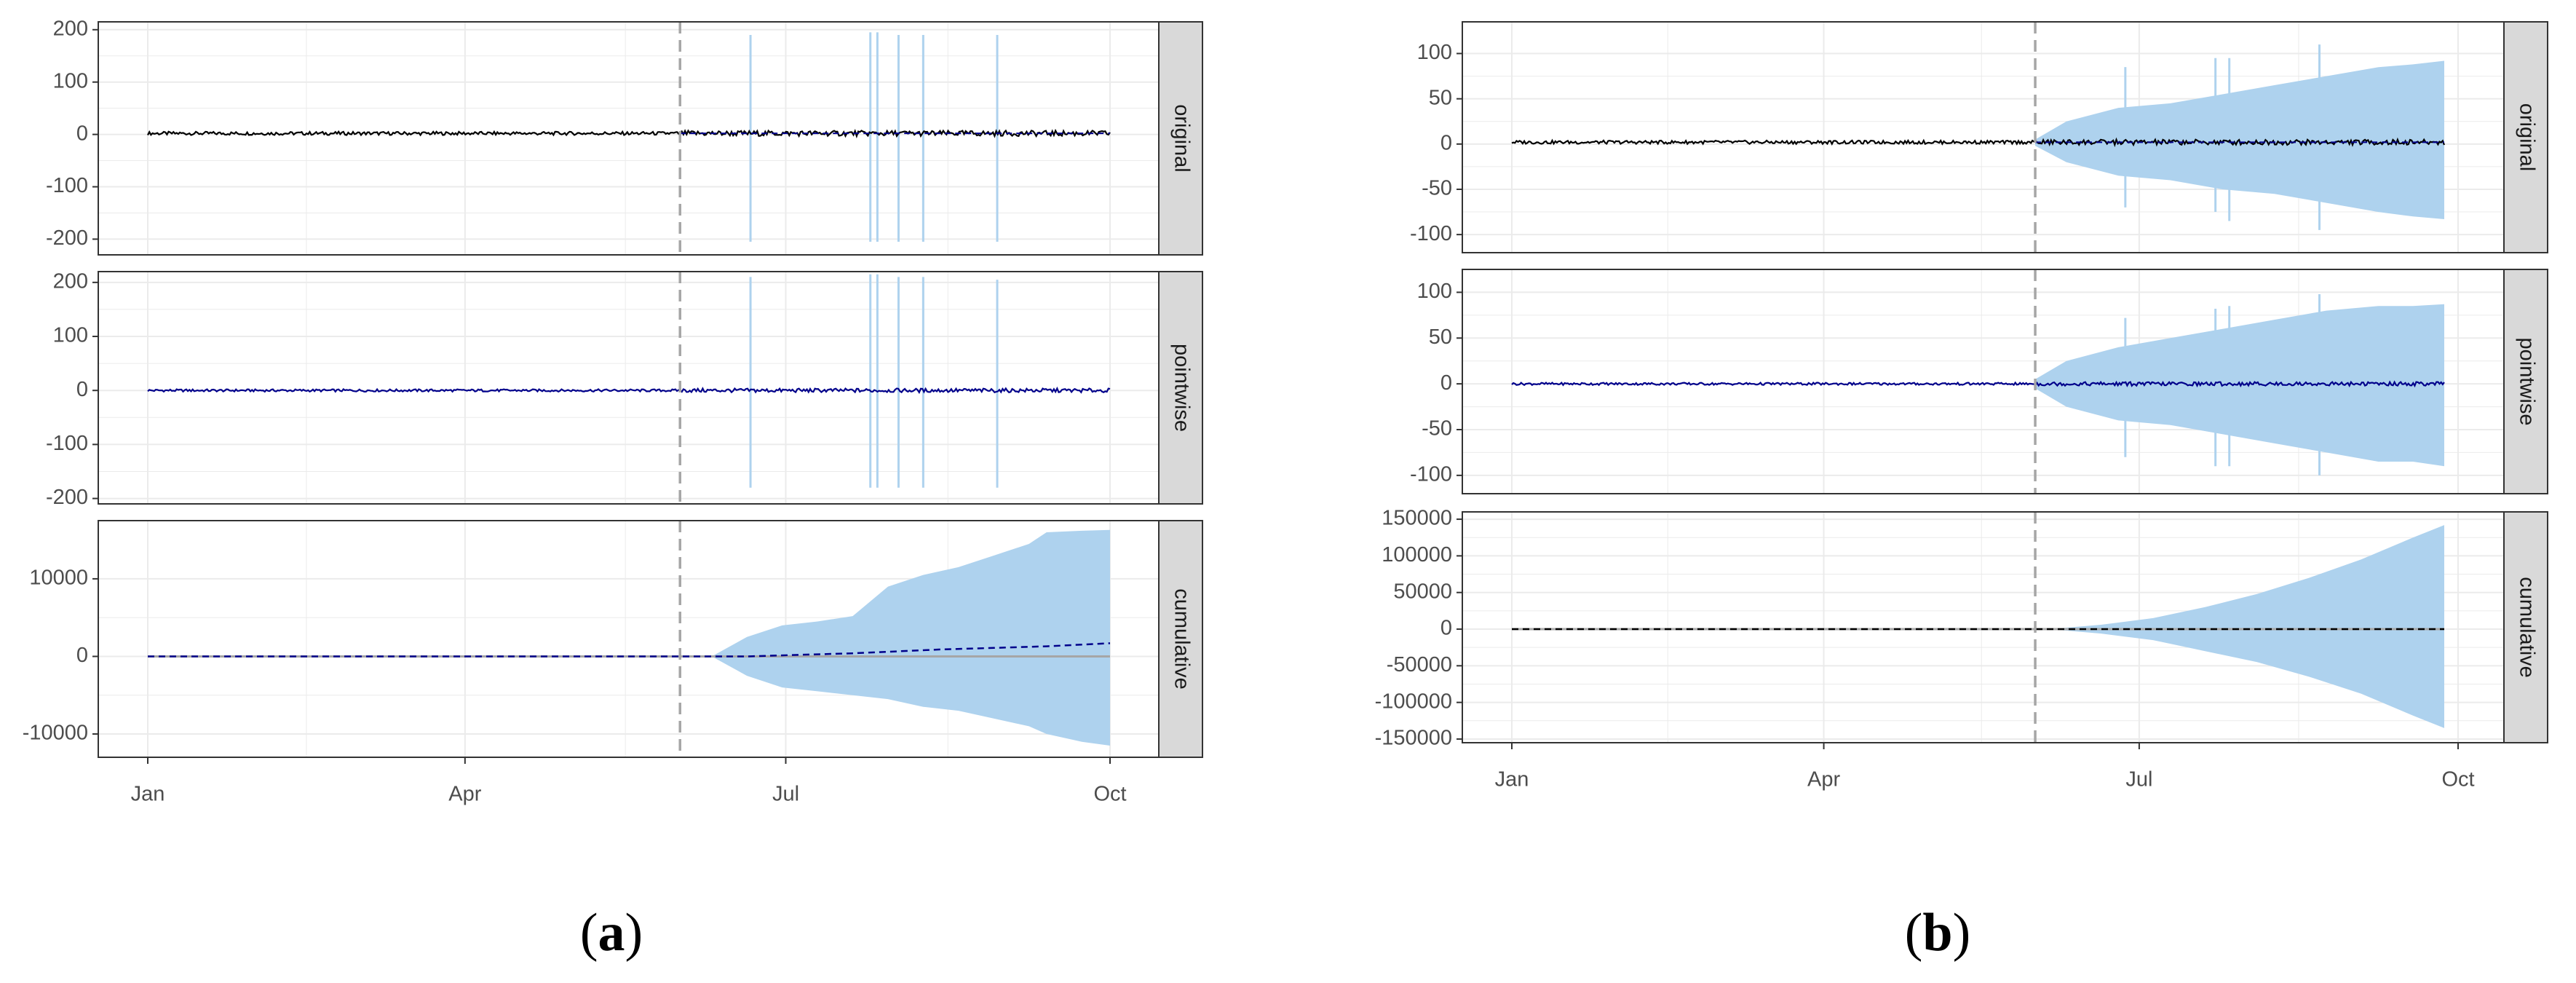 This screenshot has height=983, width=2576. What do you see at coordinates (1419, 664) in the screenshot?
I see `y-tick-label: -50000` at bounding box center [1419, 664].